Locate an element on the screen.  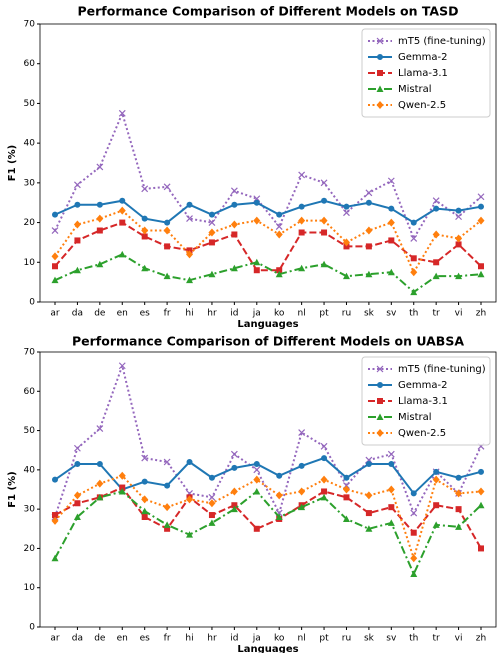
legend-label: Mistral is located at coordinates (415, 417).